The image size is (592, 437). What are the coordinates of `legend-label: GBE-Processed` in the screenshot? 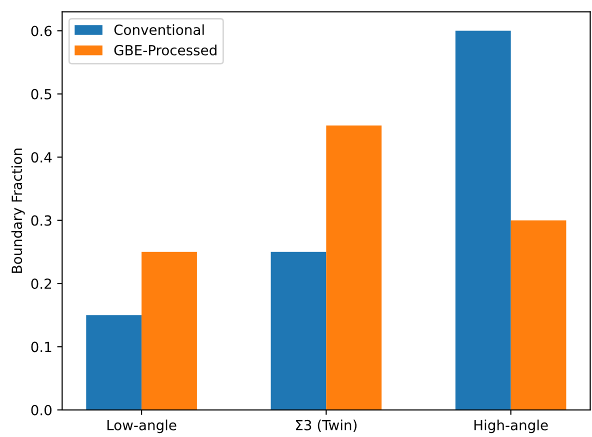 It's located at (165, 50).